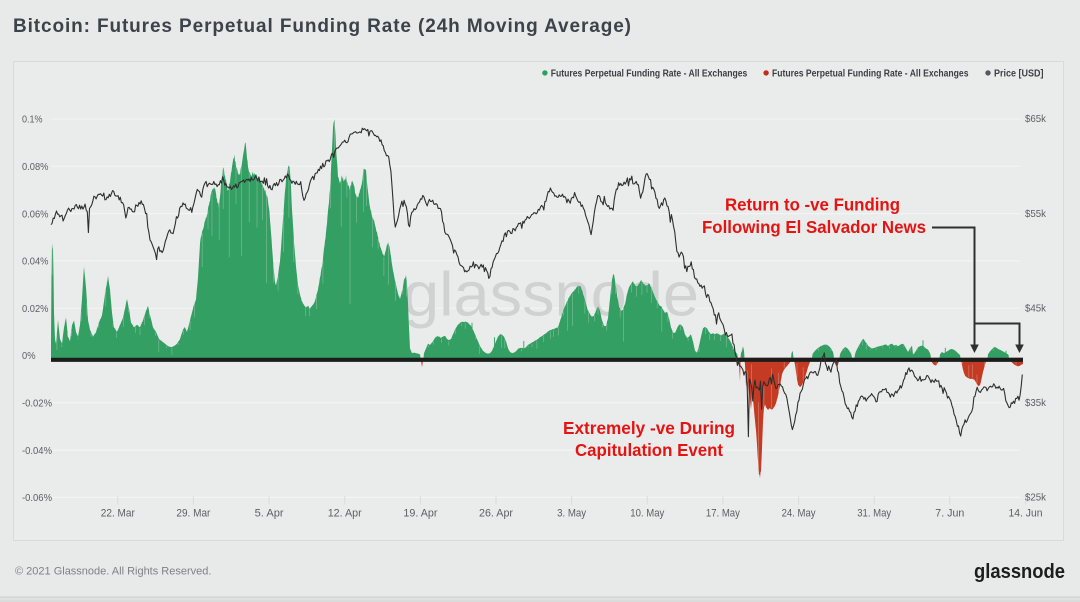 The height and width of the screenshot is (602, 1080). What do you see at coordinates (29, 356) in the screenshot?
I see `svg-text: 0%` at bounding box center [29, 356].